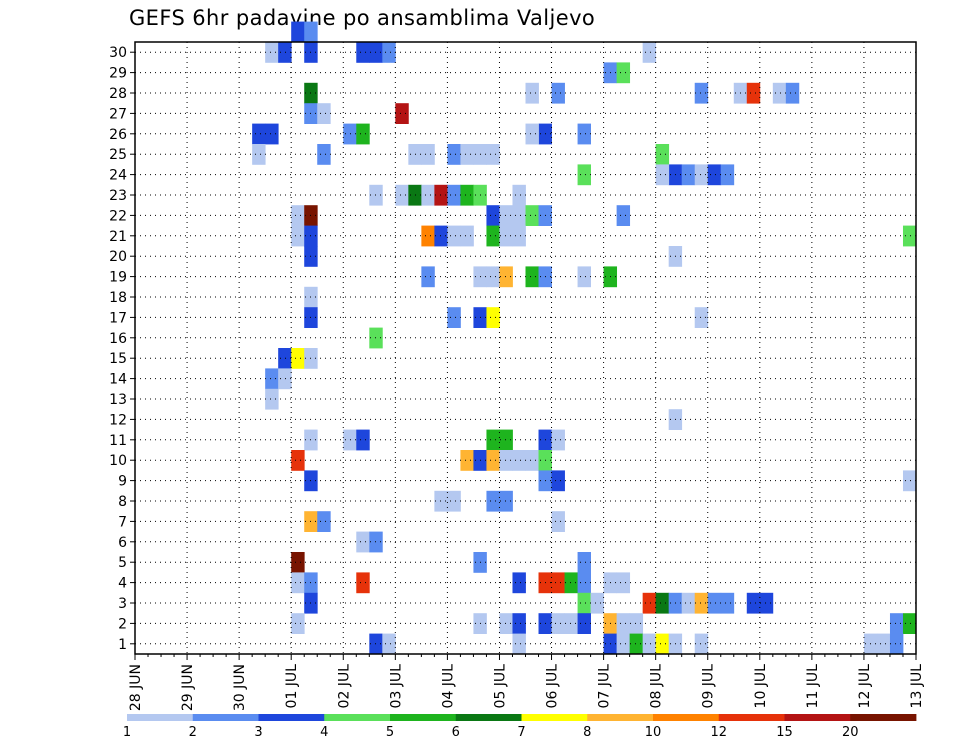 The height and width of the screenshot is (742, 960). I want to click on chart-title: GEFS 6hr padavine po ansamblima Valjevo, so click(362, 18).